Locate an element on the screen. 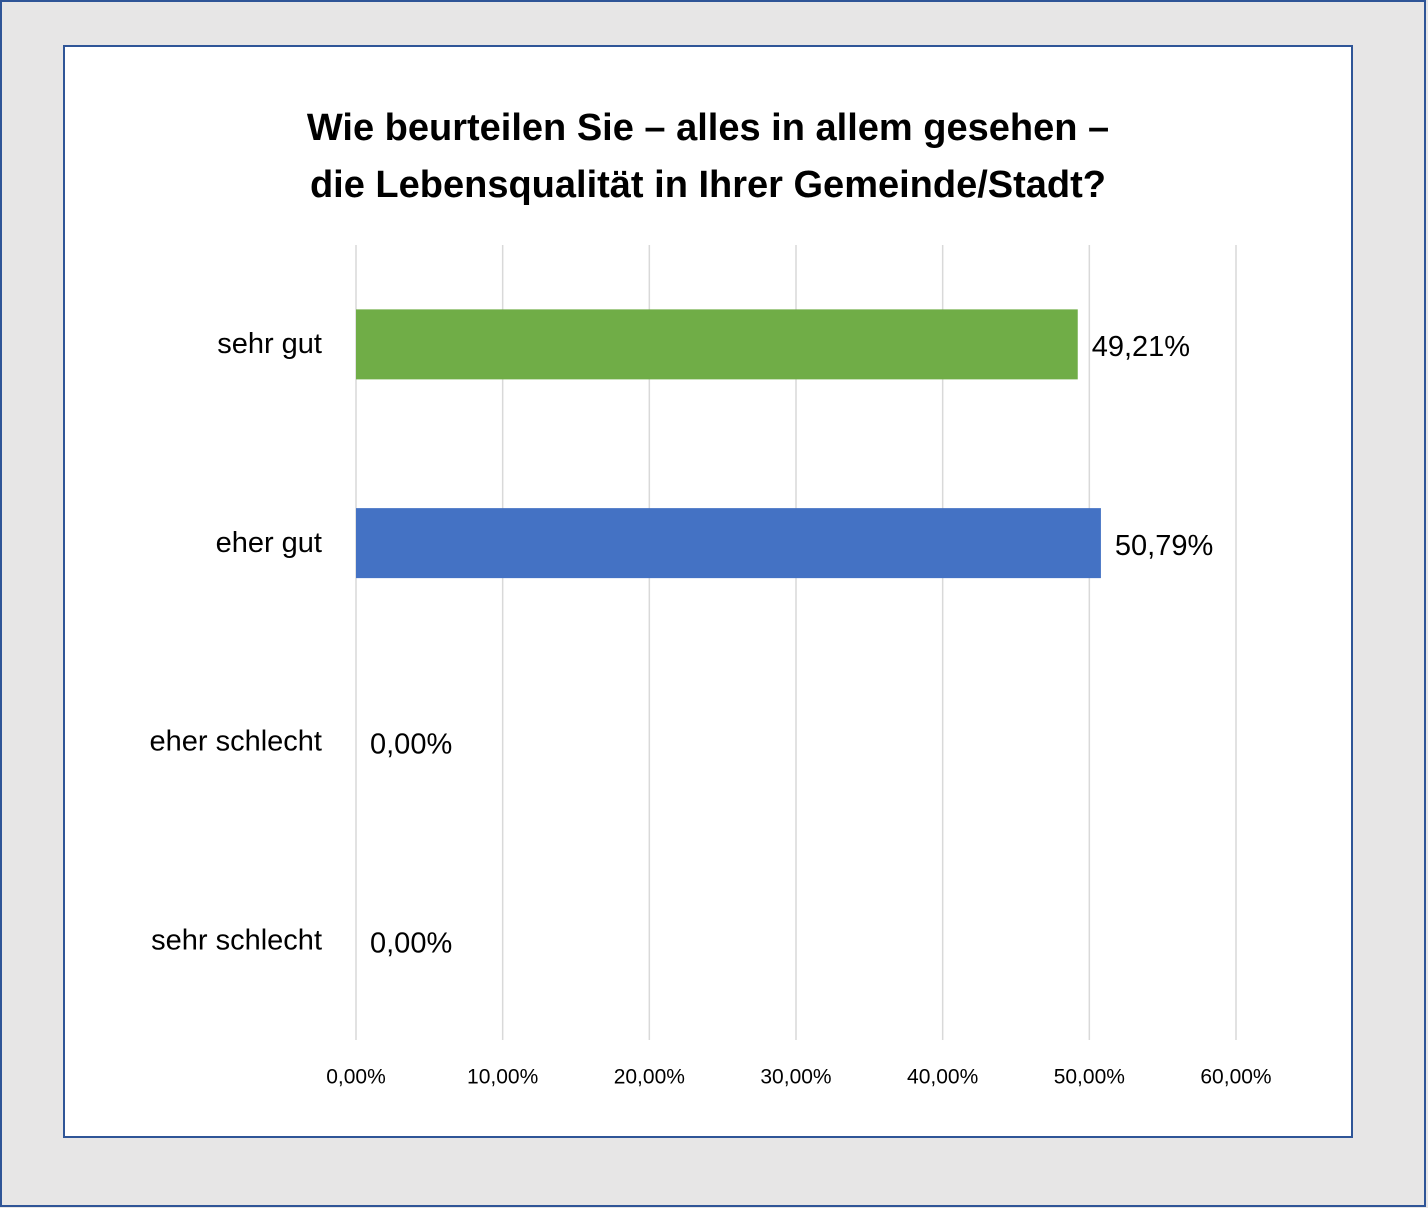 The width and height of the screenshot is (1428, 1208). y-tick-label: sehr gut is located at coordinates (269, 344).